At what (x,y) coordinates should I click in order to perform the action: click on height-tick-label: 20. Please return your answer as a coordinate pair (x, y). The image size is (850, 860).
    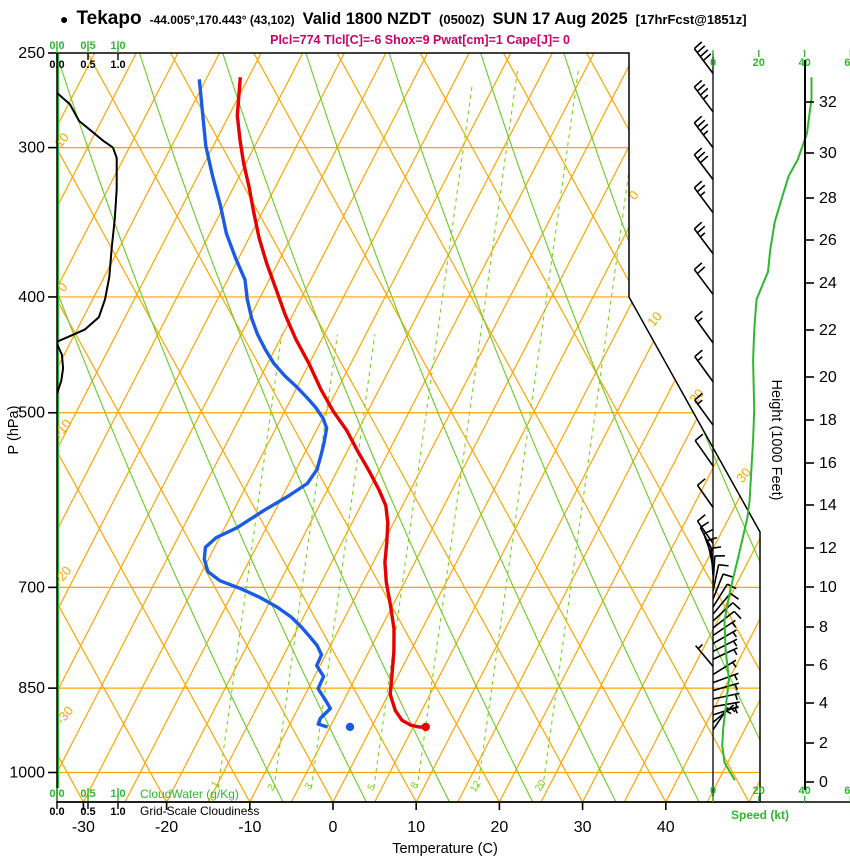
    Looking at the image, I should click on (828, 377).